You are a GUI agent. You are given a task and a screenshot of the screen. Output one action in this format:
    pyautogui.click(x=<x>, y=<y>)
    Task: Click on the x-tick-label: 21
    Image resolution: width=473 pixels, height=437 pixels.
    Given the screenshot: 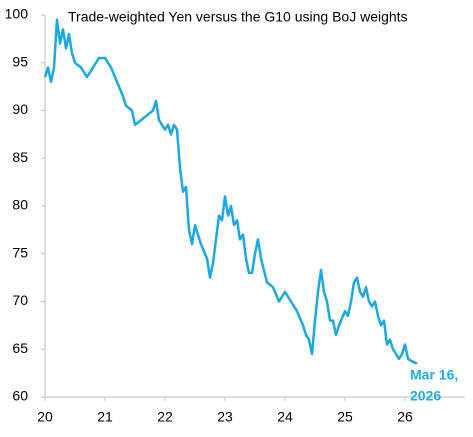 What is the action you would take?
    pyautogui.click(x=105, y=417)
    